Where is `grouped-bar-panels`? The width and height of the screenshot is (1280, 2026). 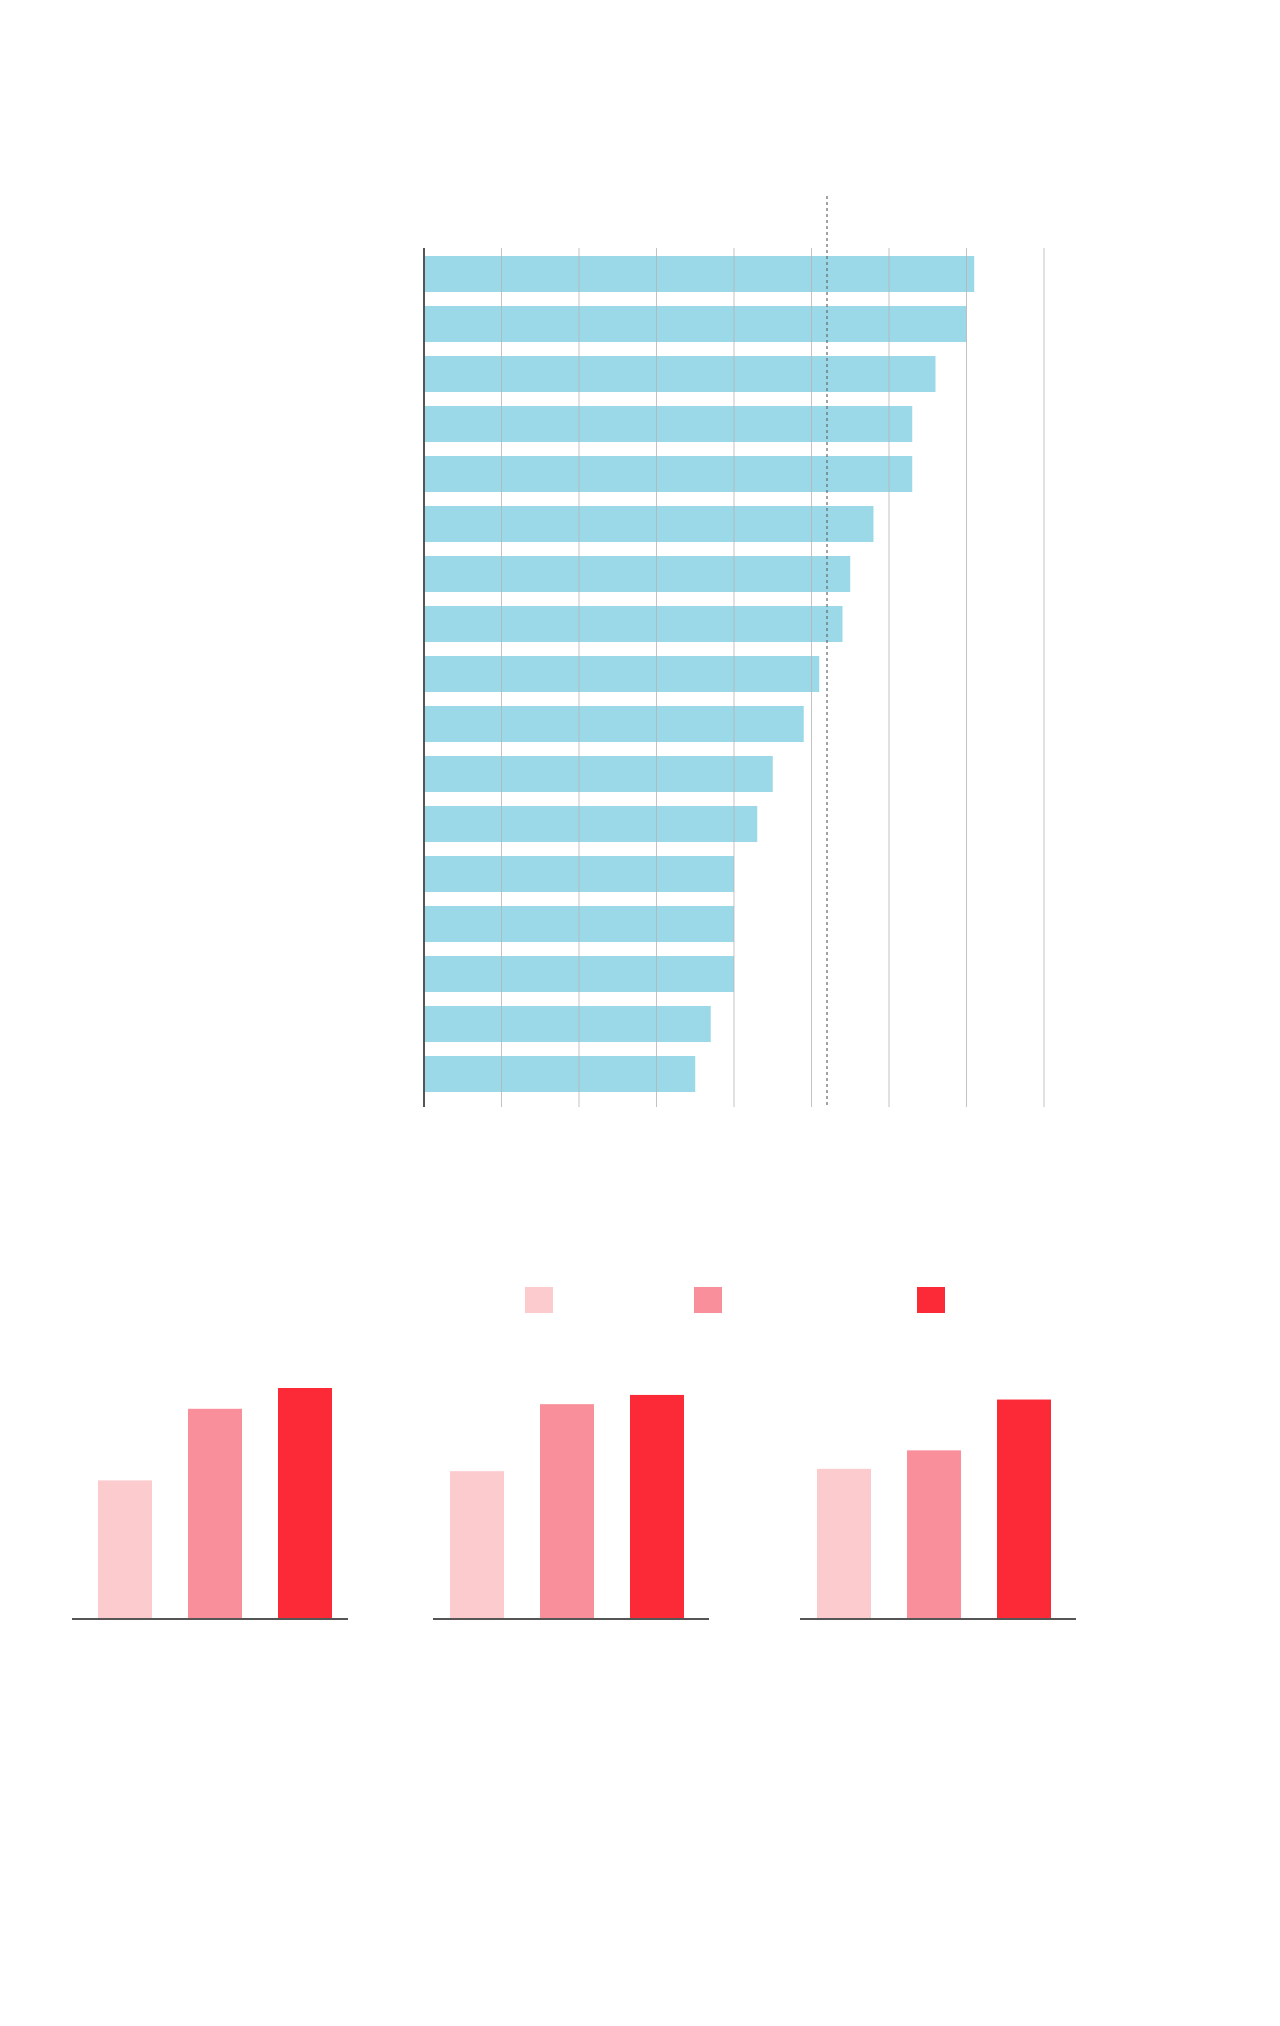
grouped-bar-panels is located at coordinates (574, 1504).